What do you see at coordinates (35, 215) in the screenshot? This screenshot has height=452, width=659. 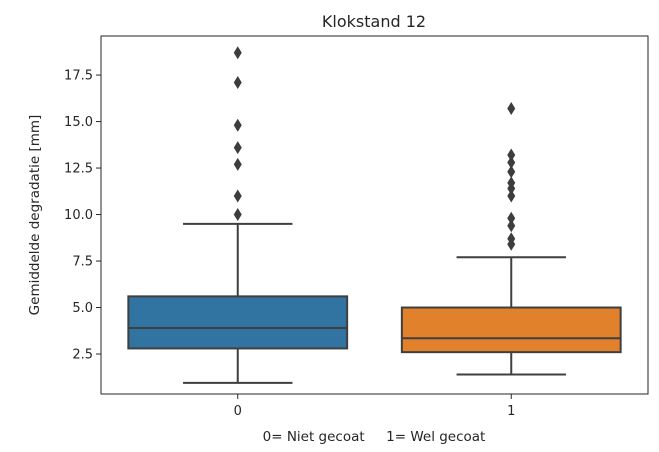 I see `y-axis-label: Gemiddelde degradatie [mm]` at bounding box center [35, 215].